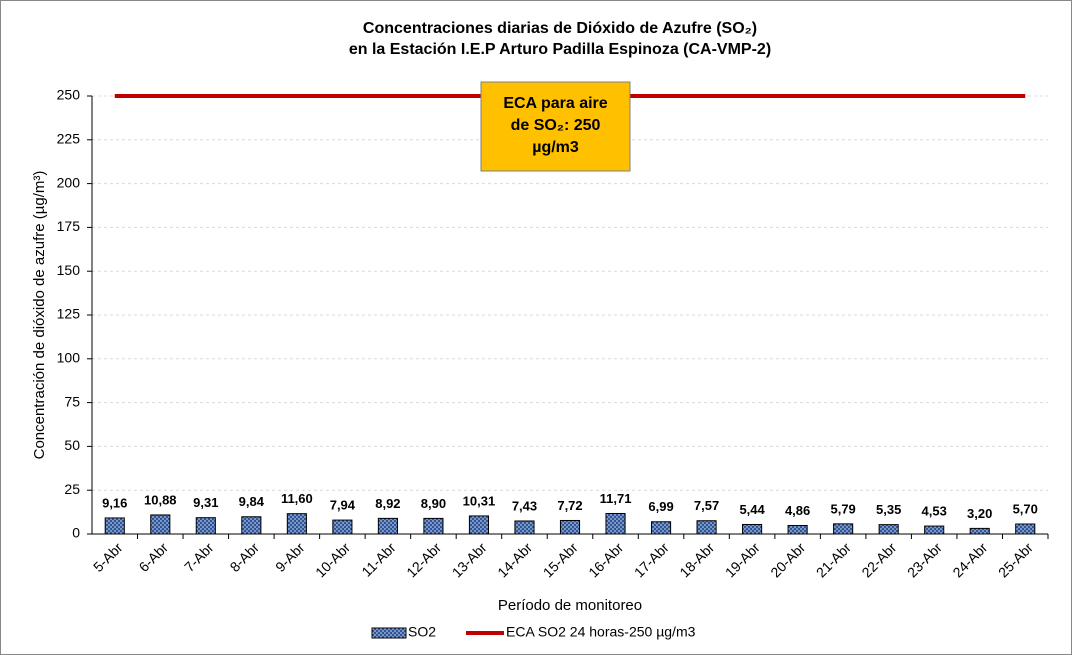  What do you see at coordinates (252, 501) in the screenshot?
I see `data-label: 9,84` at bounding box center [252, 501].